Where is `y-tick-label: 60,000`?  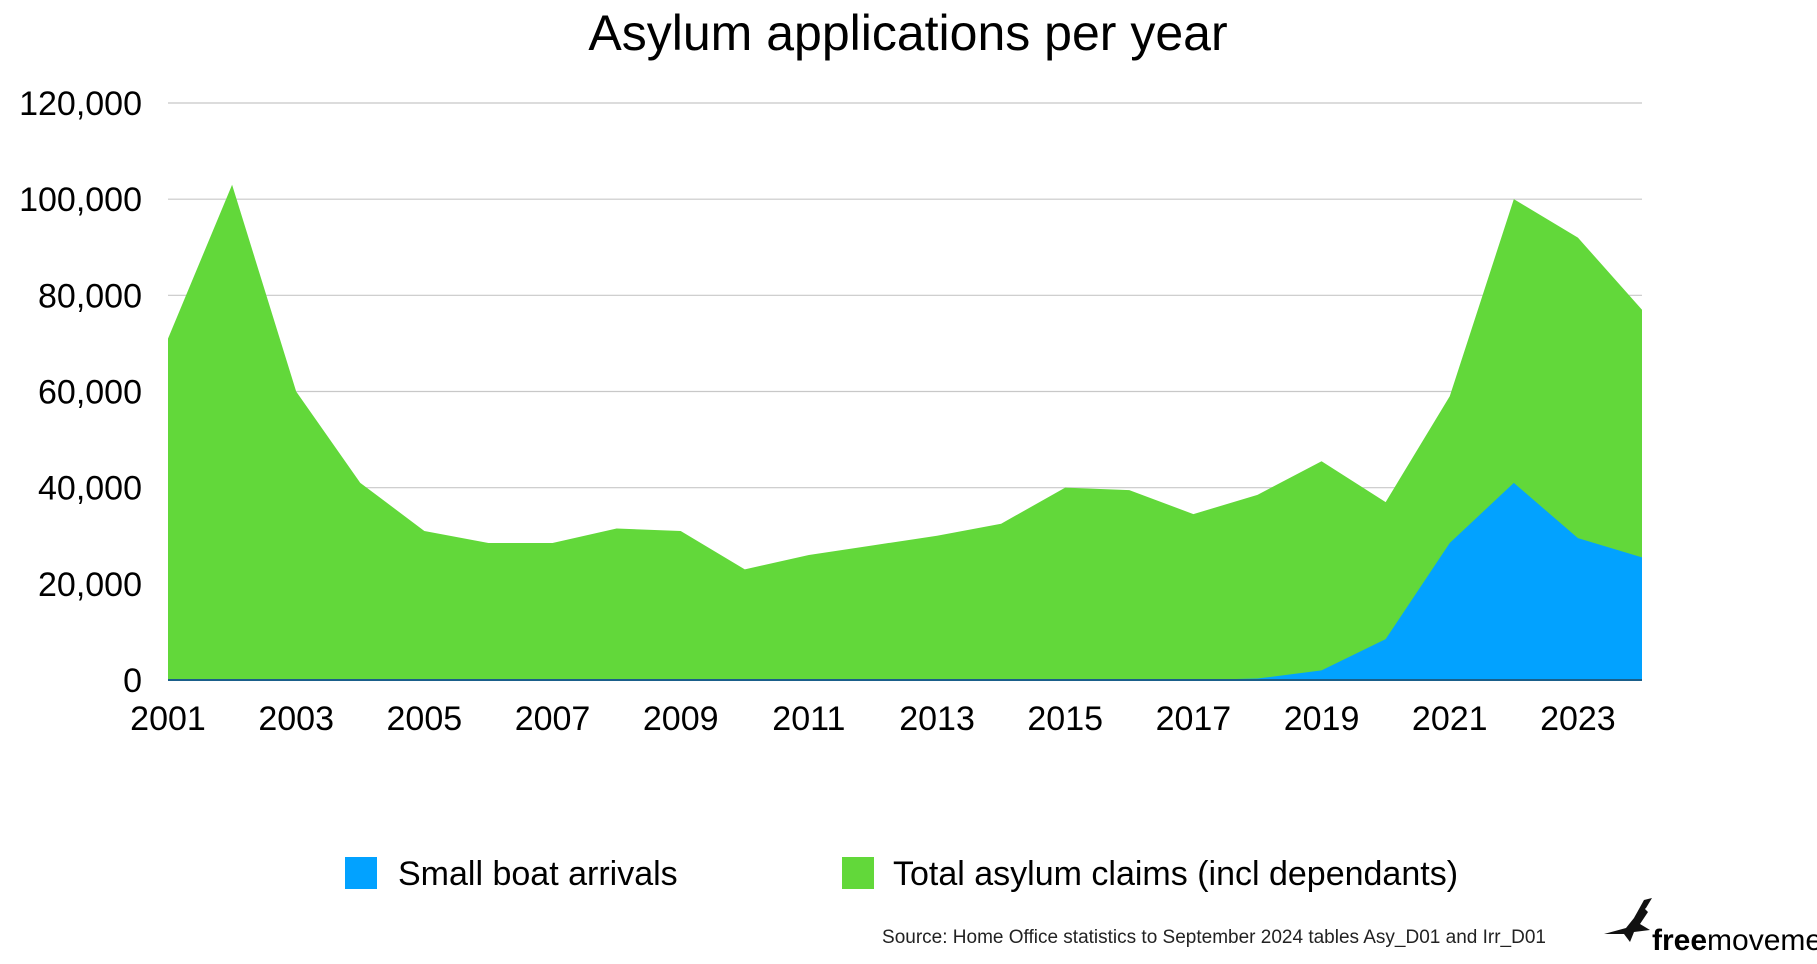
y-tick-label: 60,000 is located at coordinates (90, 393).